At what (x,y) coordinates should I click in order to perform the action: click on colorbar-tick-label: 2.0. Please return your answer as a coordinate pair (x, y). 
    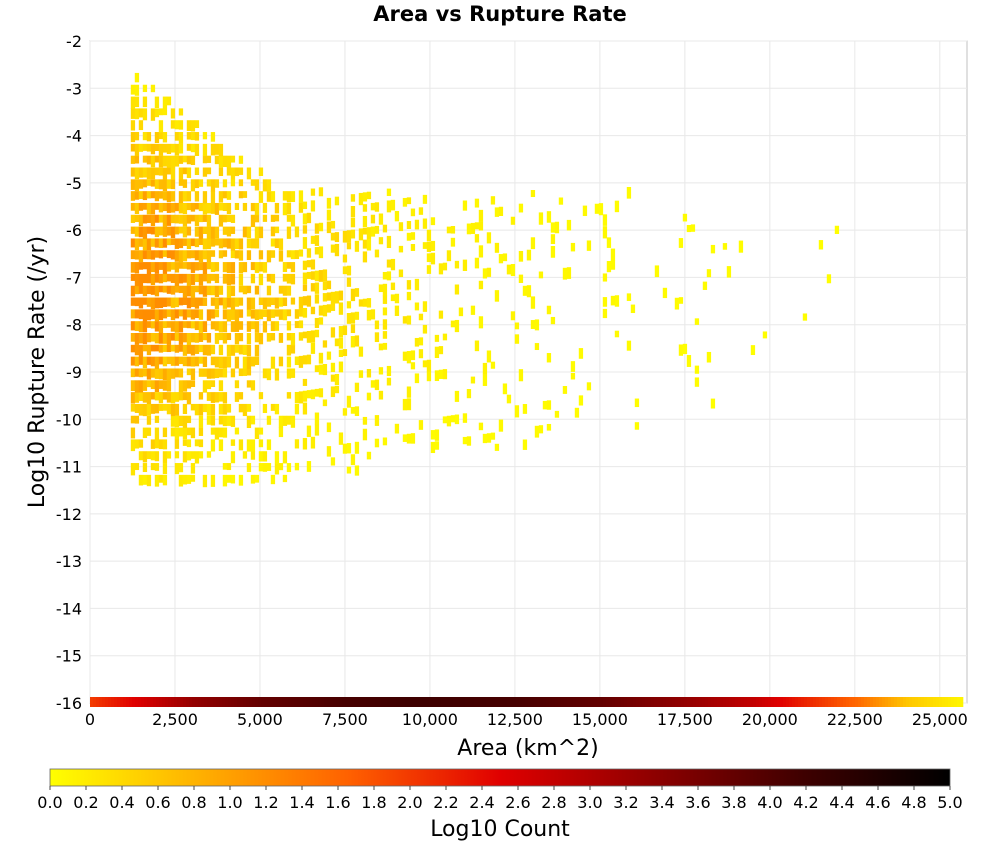
    Looking at the image, I should click on (409, 802).